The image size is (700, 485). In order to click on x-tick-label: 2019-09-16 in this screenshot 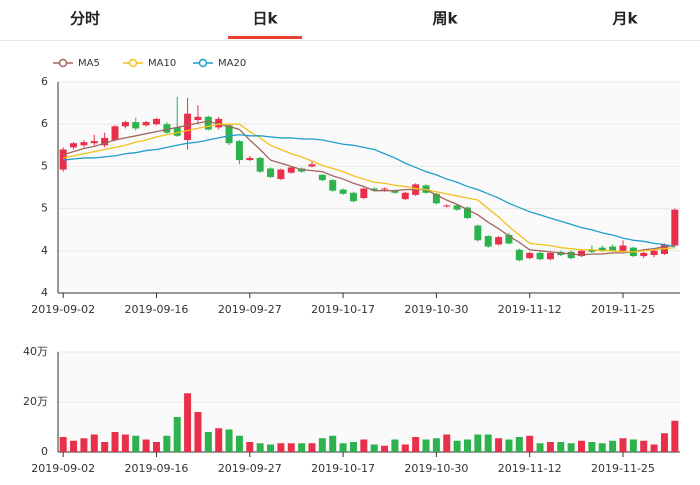, I will do `click(157, 468)`.